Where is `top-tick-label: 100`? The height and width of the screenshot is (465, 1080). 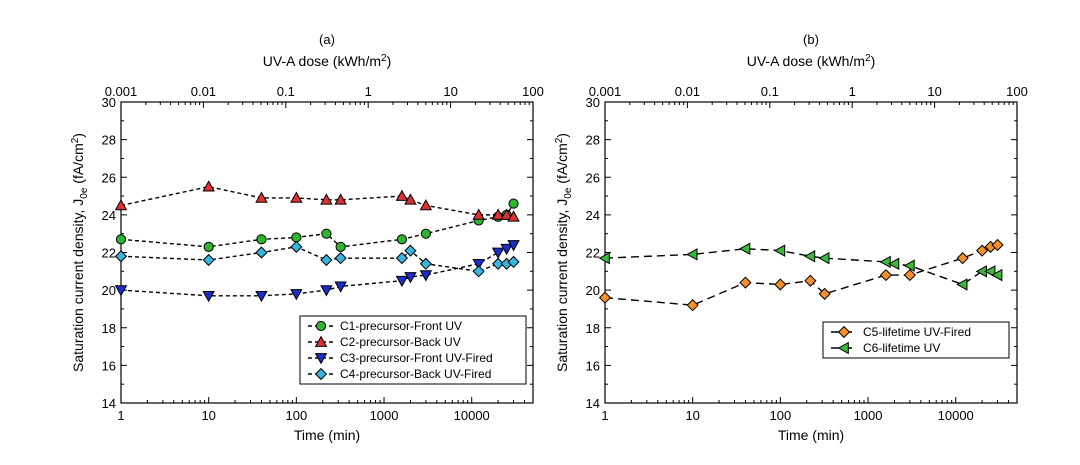 top-tick-label: 100 is located at coordinates (1017, 91).